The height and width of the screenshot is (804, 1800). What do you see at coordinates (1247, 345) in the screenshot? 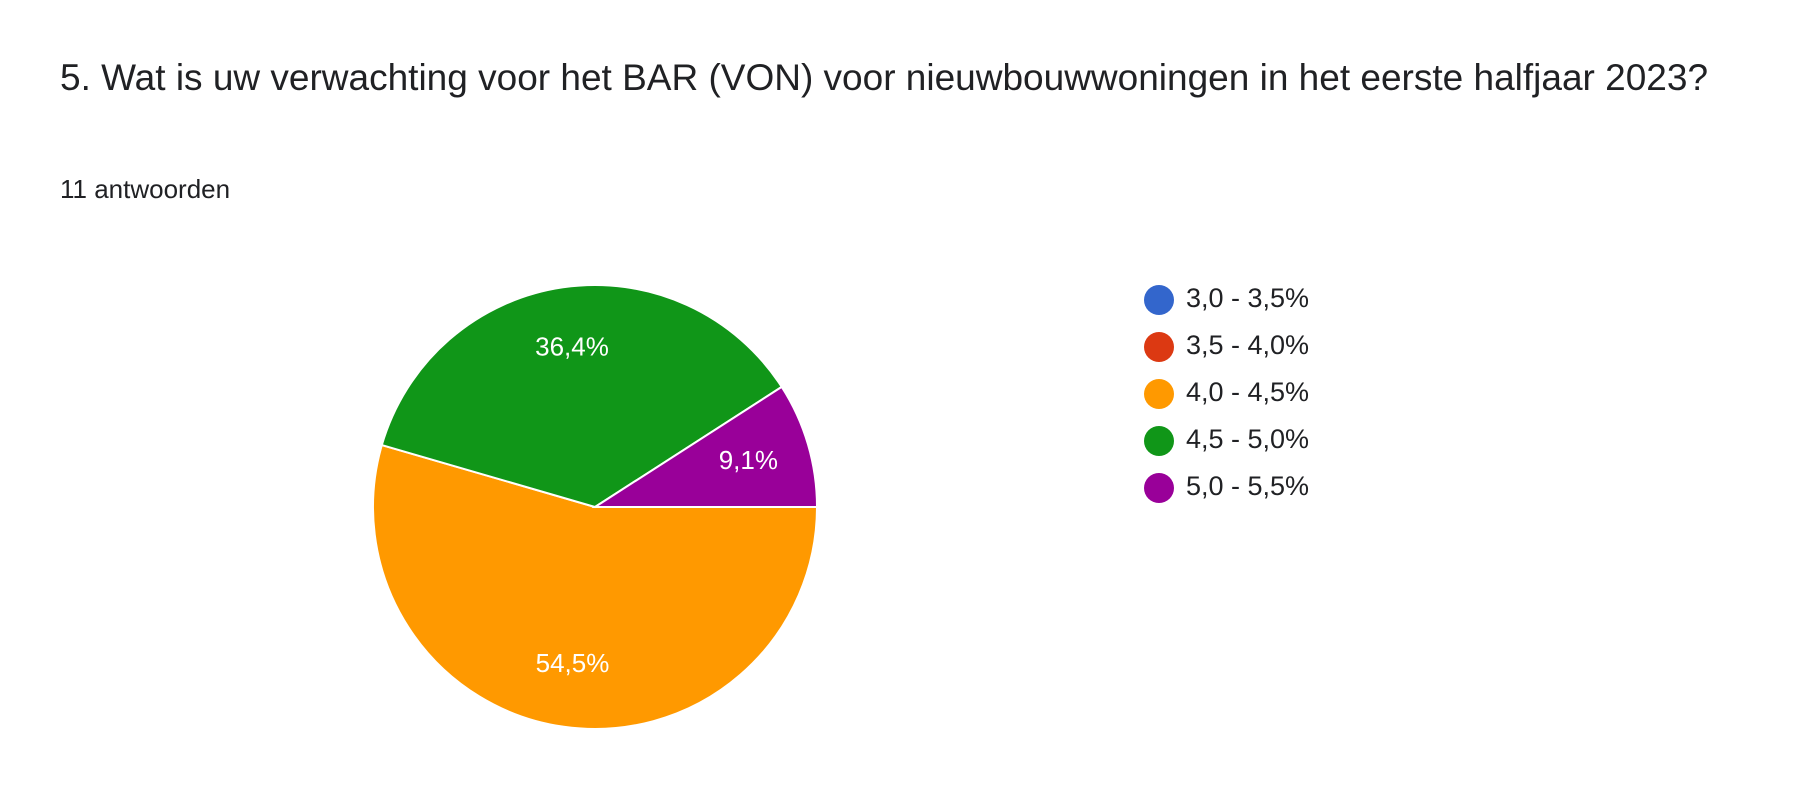
I see `legend-label: 3,5 - 4,0%` at bounding box center [1247, 345].